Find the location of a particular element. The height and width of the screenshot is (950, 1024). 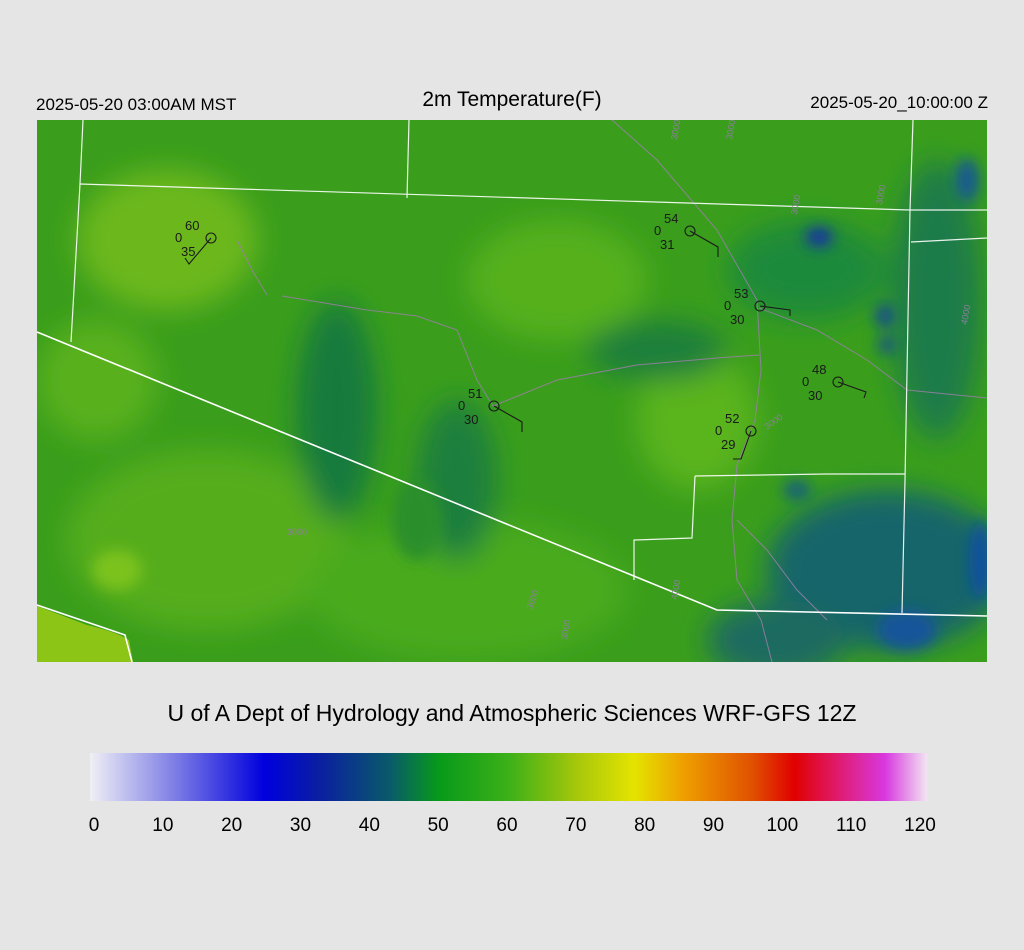

colorbar-tick-label: 40 is located at coordinates (369, 825).